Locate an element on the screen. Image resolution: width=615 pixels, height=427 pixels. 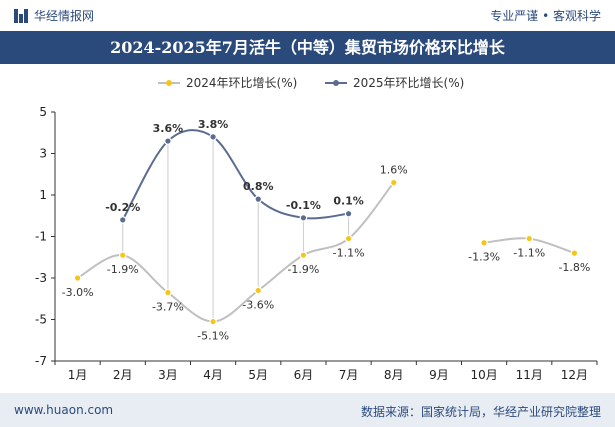
s2025-data-label: 3.6% is located at coordinates (168, 128).